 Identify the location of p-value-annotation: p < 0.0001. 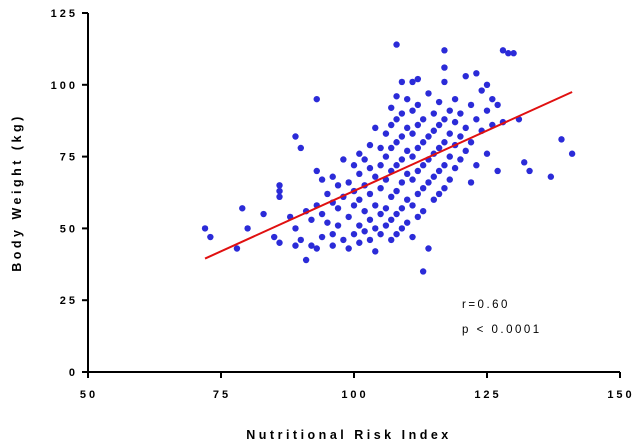
(502, 330).